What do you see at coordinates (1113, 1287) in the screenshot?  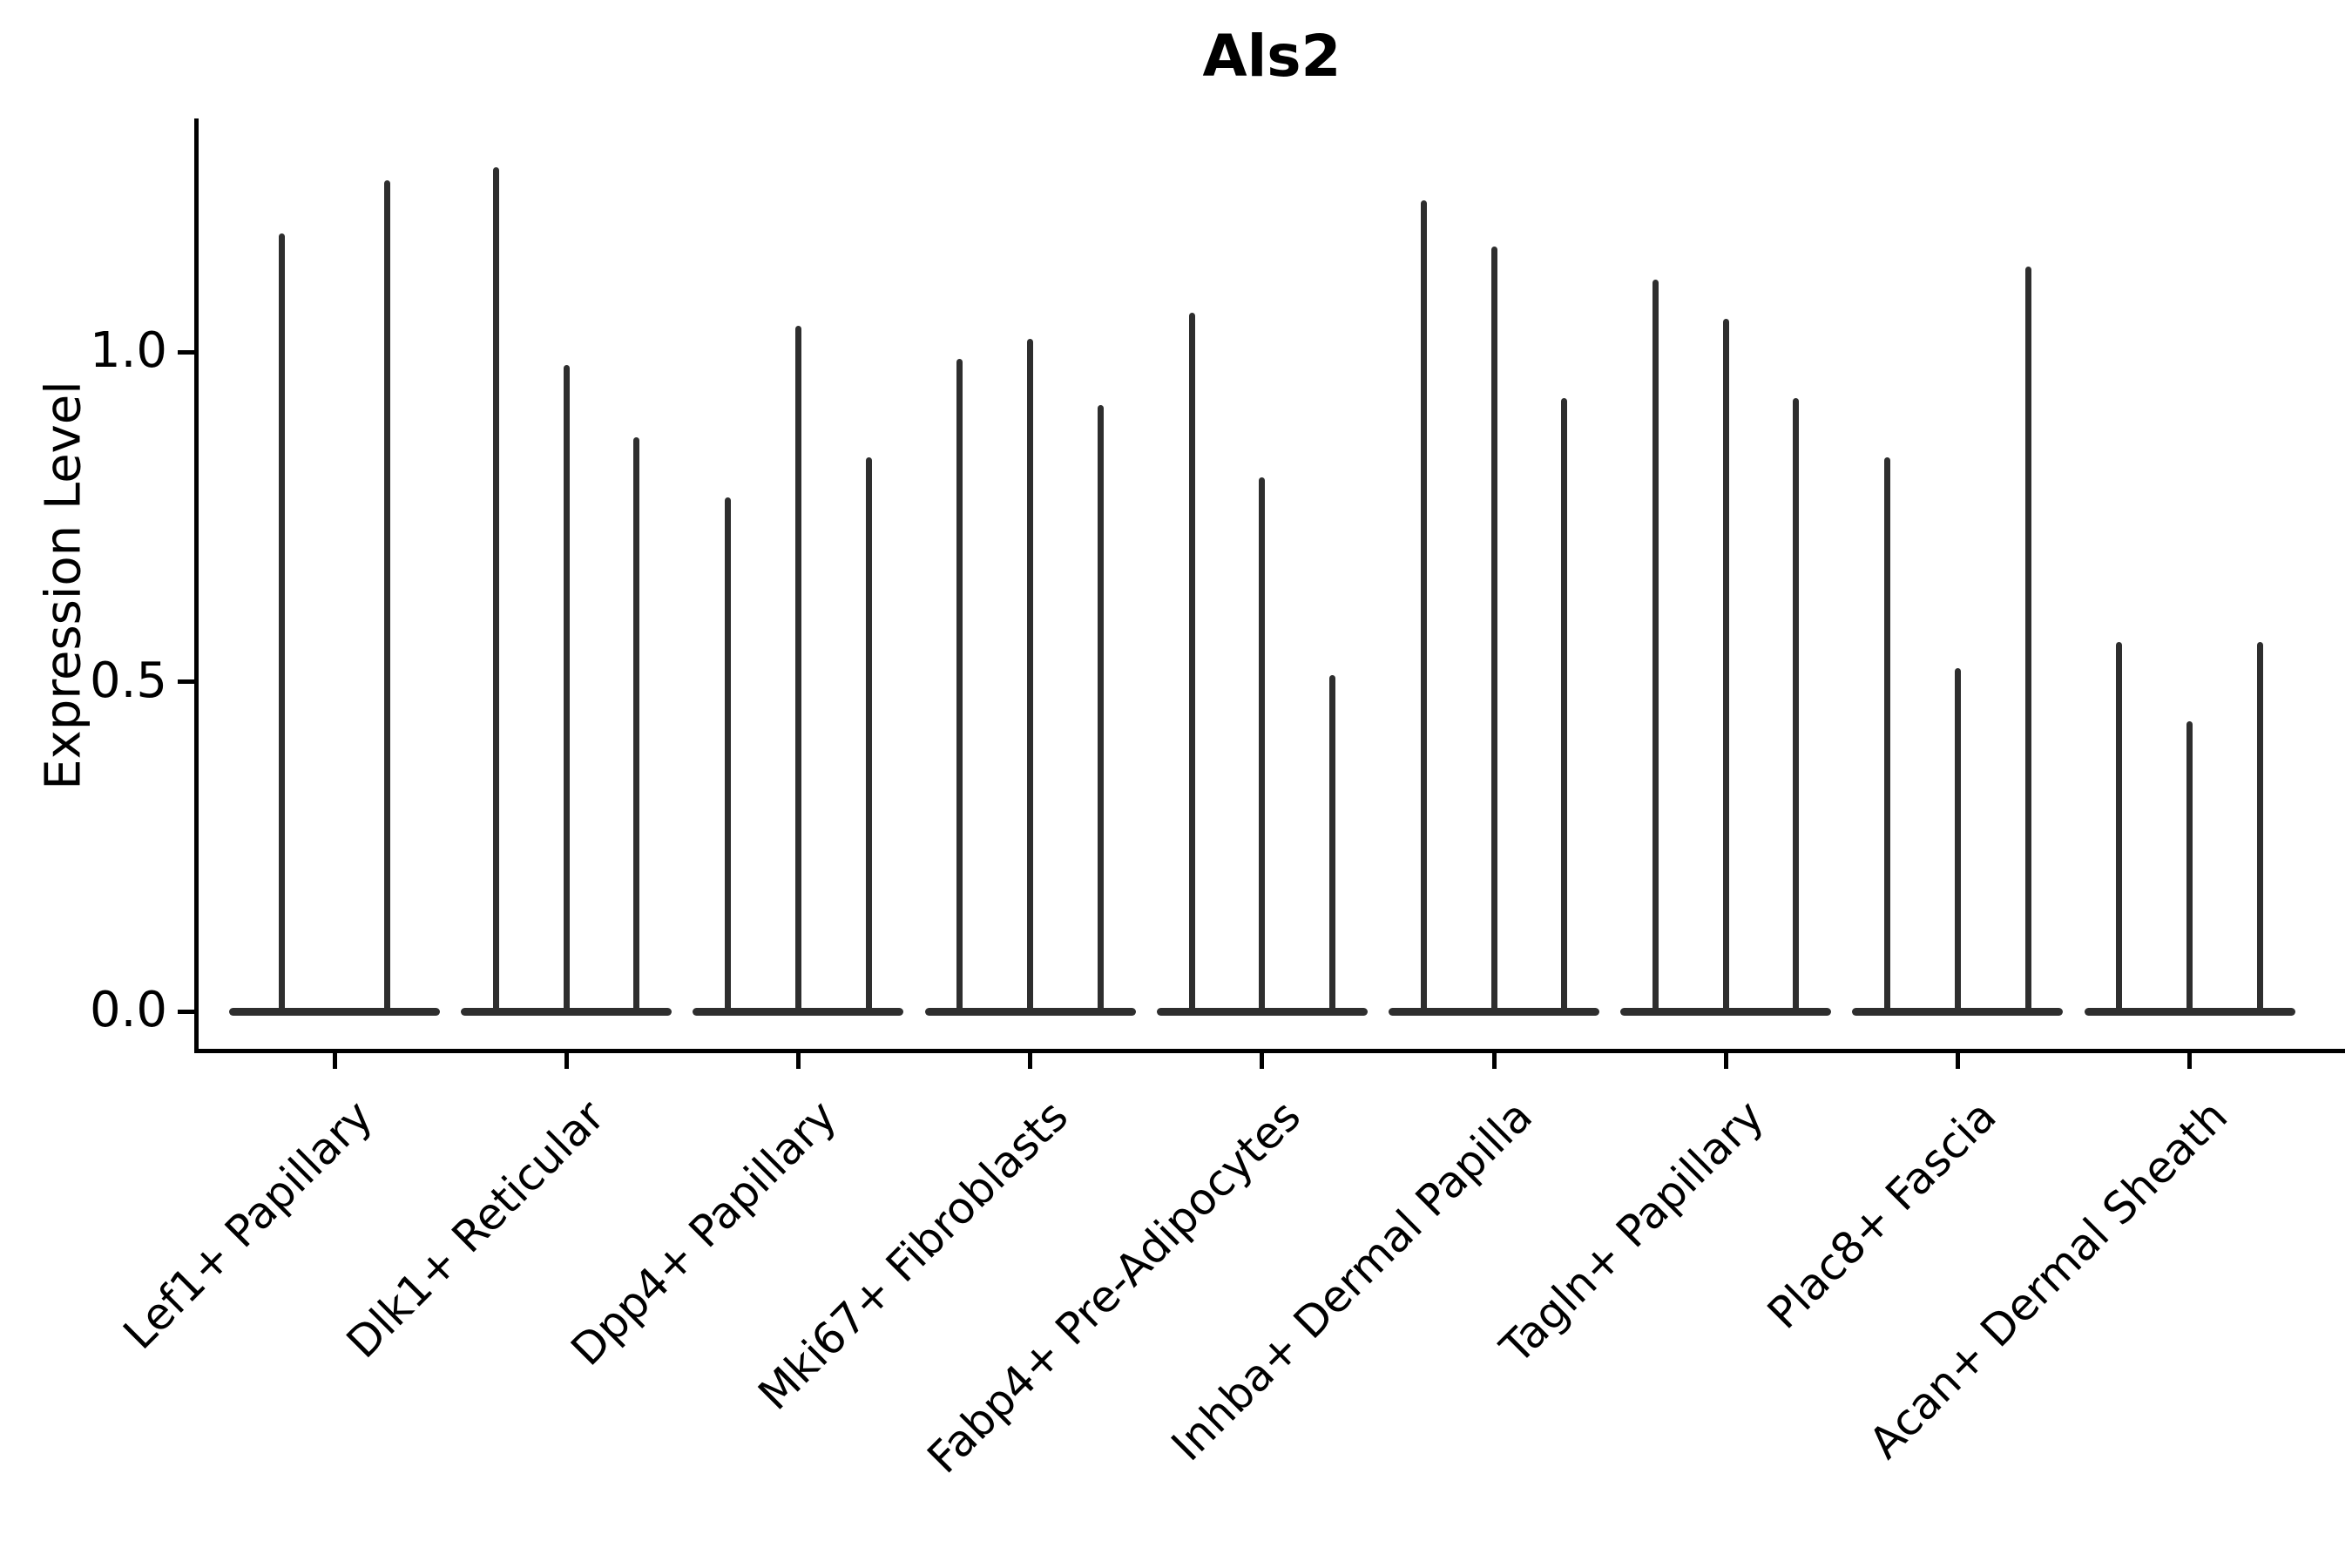 I see `x-tick-label: Fabp4+ Pre-Adipocytes` at bounding box center [1113, 1287].